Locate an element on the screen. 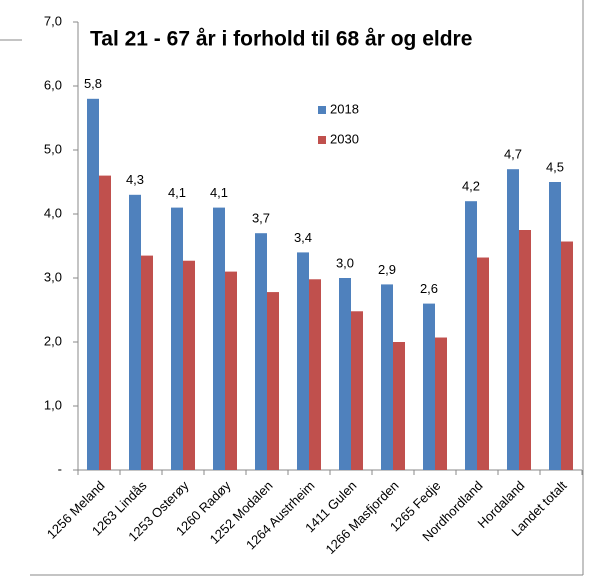 The image size is (596, 579). y-tick-label: 5,0 is located at coordinates (53, 148).